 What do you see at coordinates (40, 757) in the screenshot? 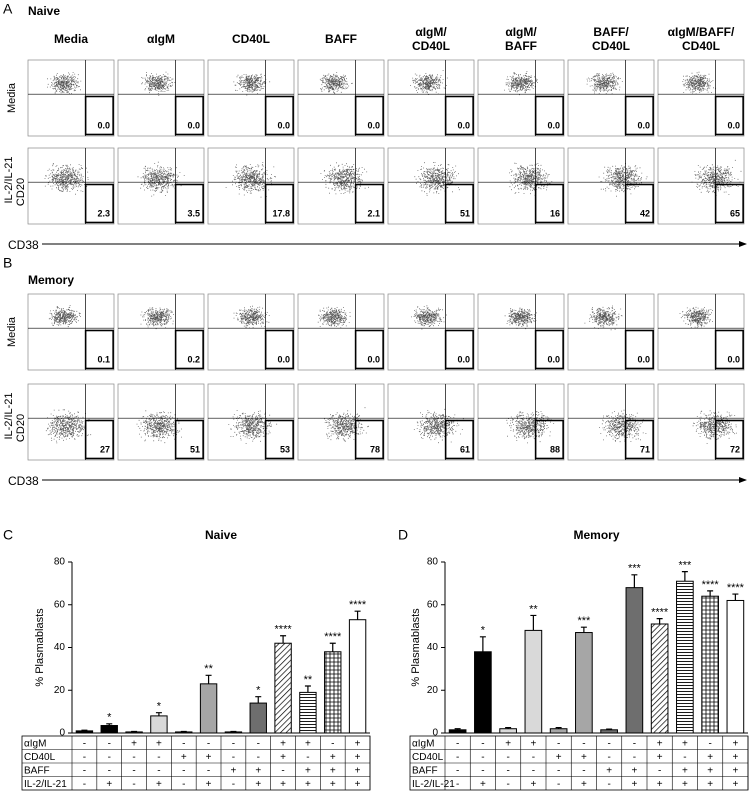
I see `table-row-label: CD40L` at bounding box center [40, 757].